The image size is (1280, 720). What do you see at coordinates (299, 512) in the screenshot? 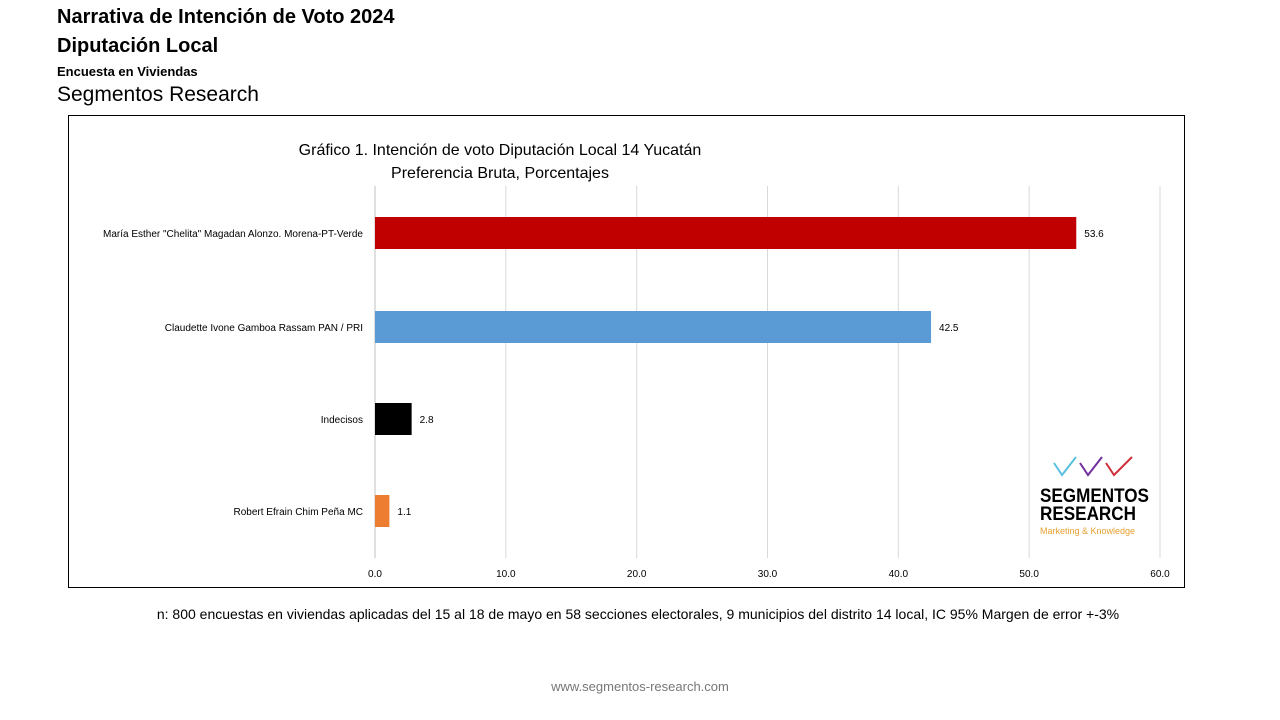
I see `category-label: Robert Efrain Chim Peña MC` at bounding box center [299, 512].